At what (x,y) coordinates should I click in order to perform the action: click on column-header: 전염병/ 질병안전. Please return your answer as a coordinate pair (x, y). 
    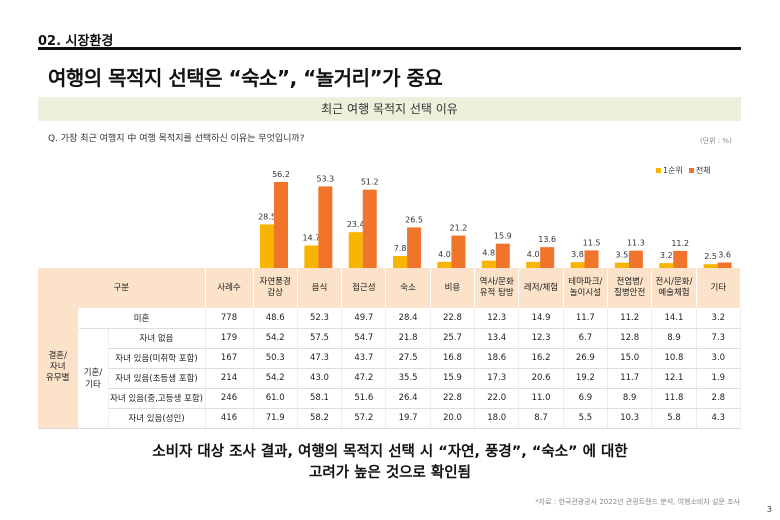
    Looking at the image, I should click on (630, 288).